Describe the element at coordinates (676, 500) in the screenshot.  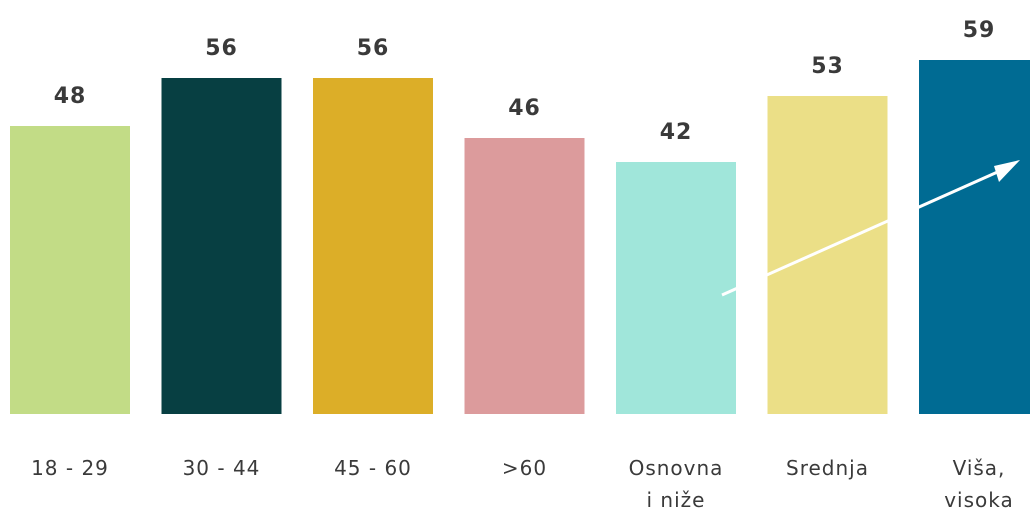
I see `category-label: i niže` at that location.